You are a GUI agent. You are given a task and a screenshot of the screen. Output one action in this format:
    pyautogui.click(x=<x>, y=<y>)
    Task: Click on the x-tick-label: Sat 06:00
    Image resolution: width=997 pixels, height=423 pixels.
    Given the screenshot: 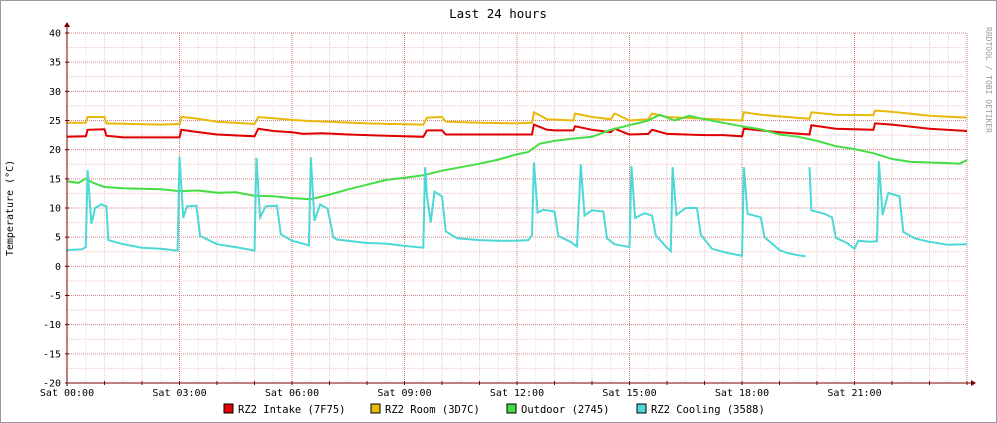 What is the action you would take?
    pyautogui.click(x=292, y=393)
    